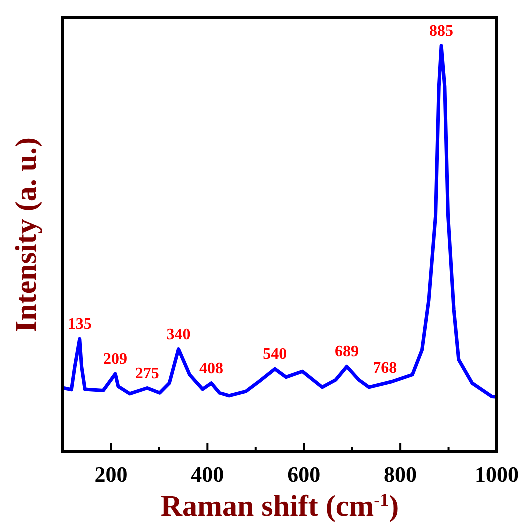 Image resolution: width=525 pixels, height=525 pixels. Describe the element at coordinates (178, 335) in the screenshot. I see `annotation: 340` at that location.